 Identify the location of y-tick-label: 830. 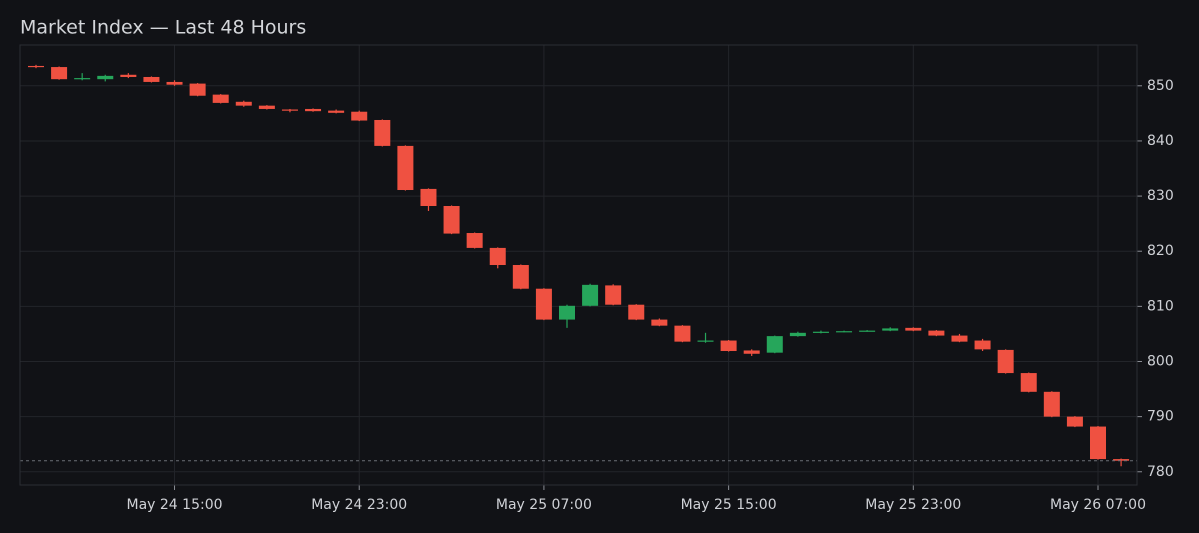
(1160, 196).